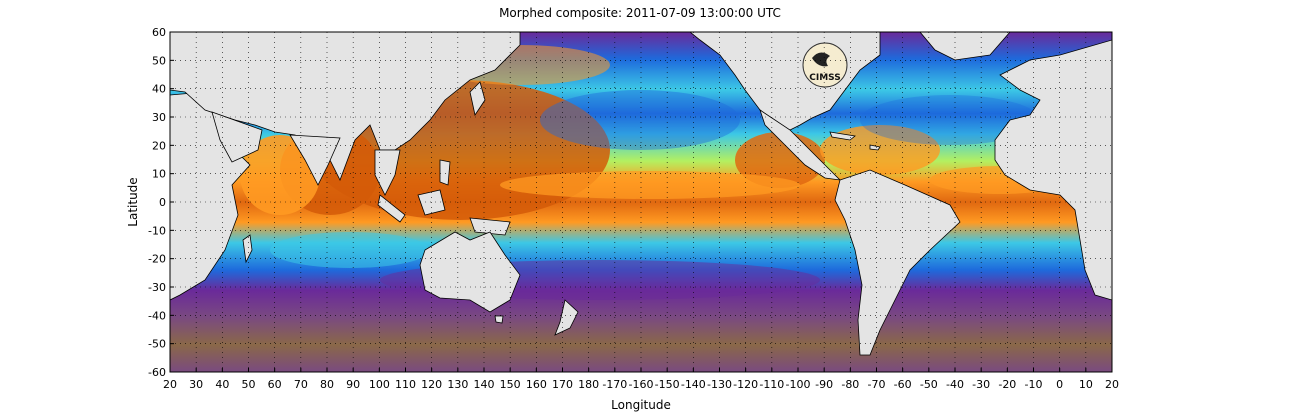 This screenshot has height=419, width=1302. I want to click on x-tick-label: 150, so click(510, 384).